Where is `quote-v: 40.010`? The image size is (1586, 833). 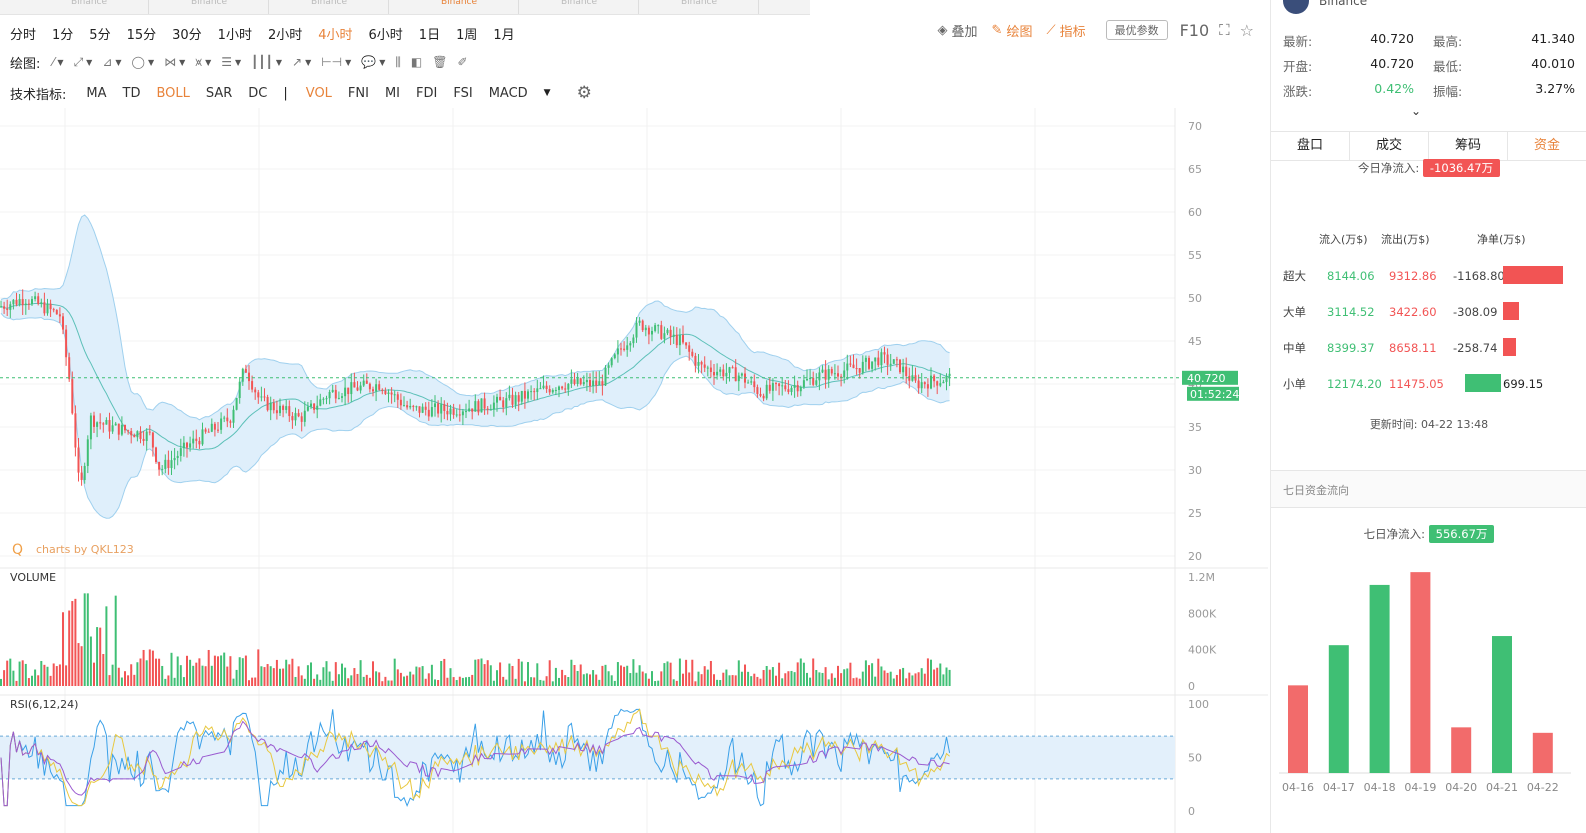 quote-v: 40.010 is located at coordinates (1553, 63).